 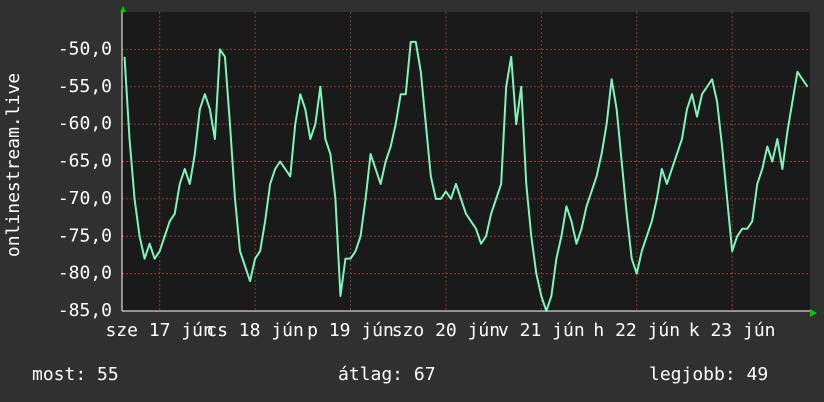 What do you see at coordinates (85, 123) in the screenshot?
I see `y-tick-label: -60,0` at bounding box center [85, 123].